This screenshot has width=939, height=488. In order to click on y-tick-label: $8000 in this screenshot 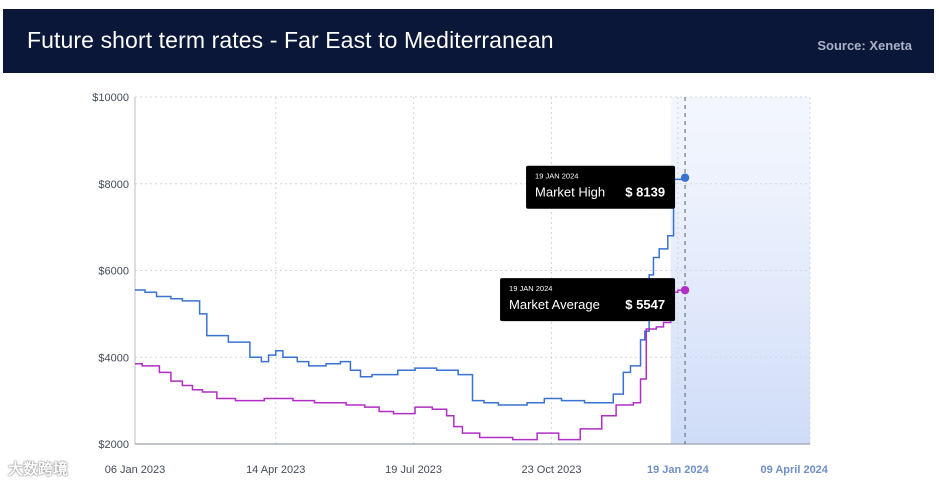, I will do `click(113, 185)`.